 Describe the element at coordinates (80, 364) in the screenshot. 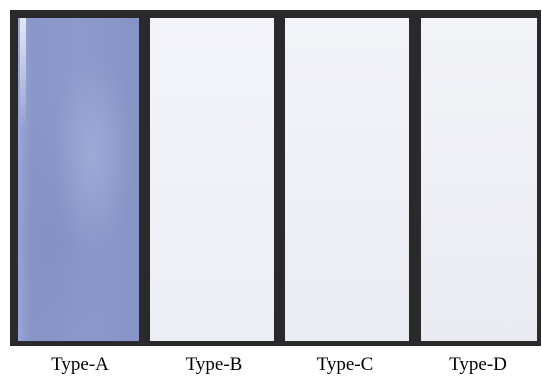

I see `label-type-a: Type-A` at that location.